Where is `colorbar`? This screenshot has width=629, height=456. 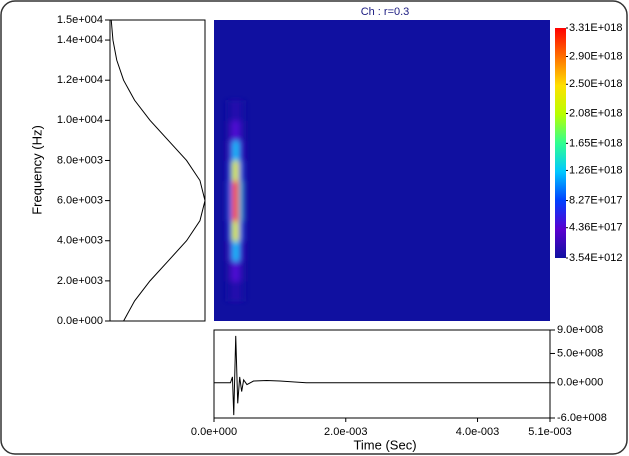 colorbar is located at coordinates (560, 143).